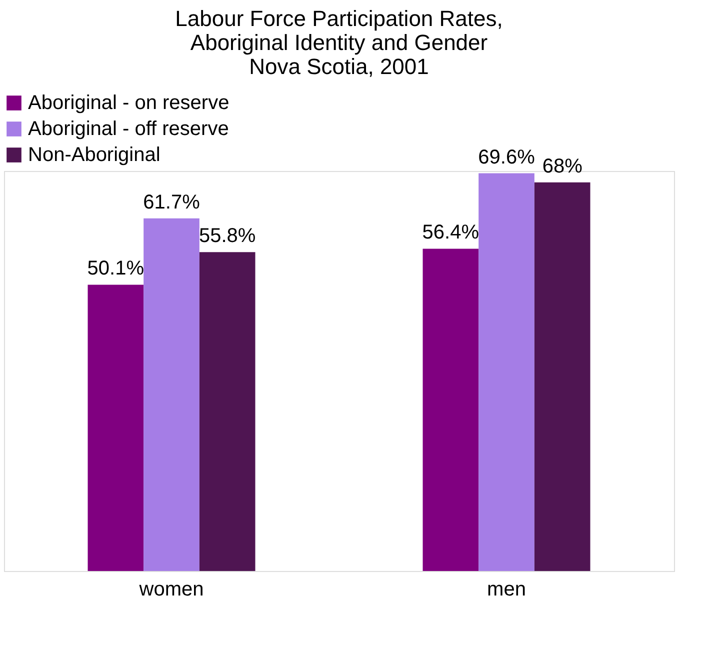 The image size is (704, 655). Describe the element at coordinates (128, 129) in the screenshot. I see `legend-label: Aboriginal - off reserve` at that location.